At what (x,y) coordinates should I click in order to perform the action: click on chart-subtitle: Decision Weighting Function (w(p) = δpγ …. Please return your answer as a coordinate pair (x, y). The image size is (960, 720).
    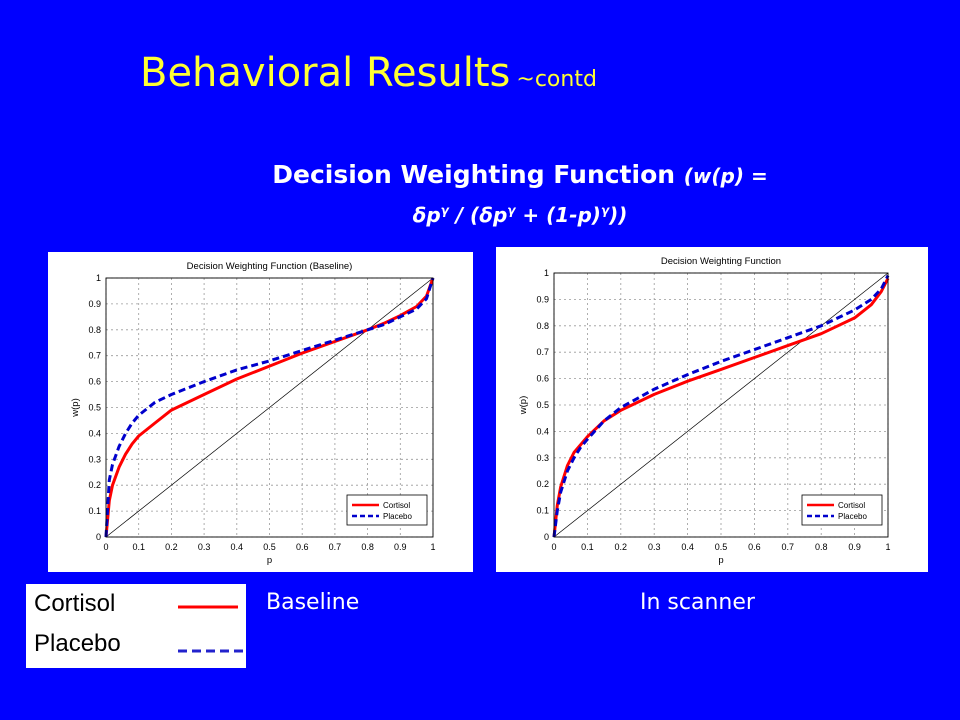
    Looking at the image, I should click on (520, 195).